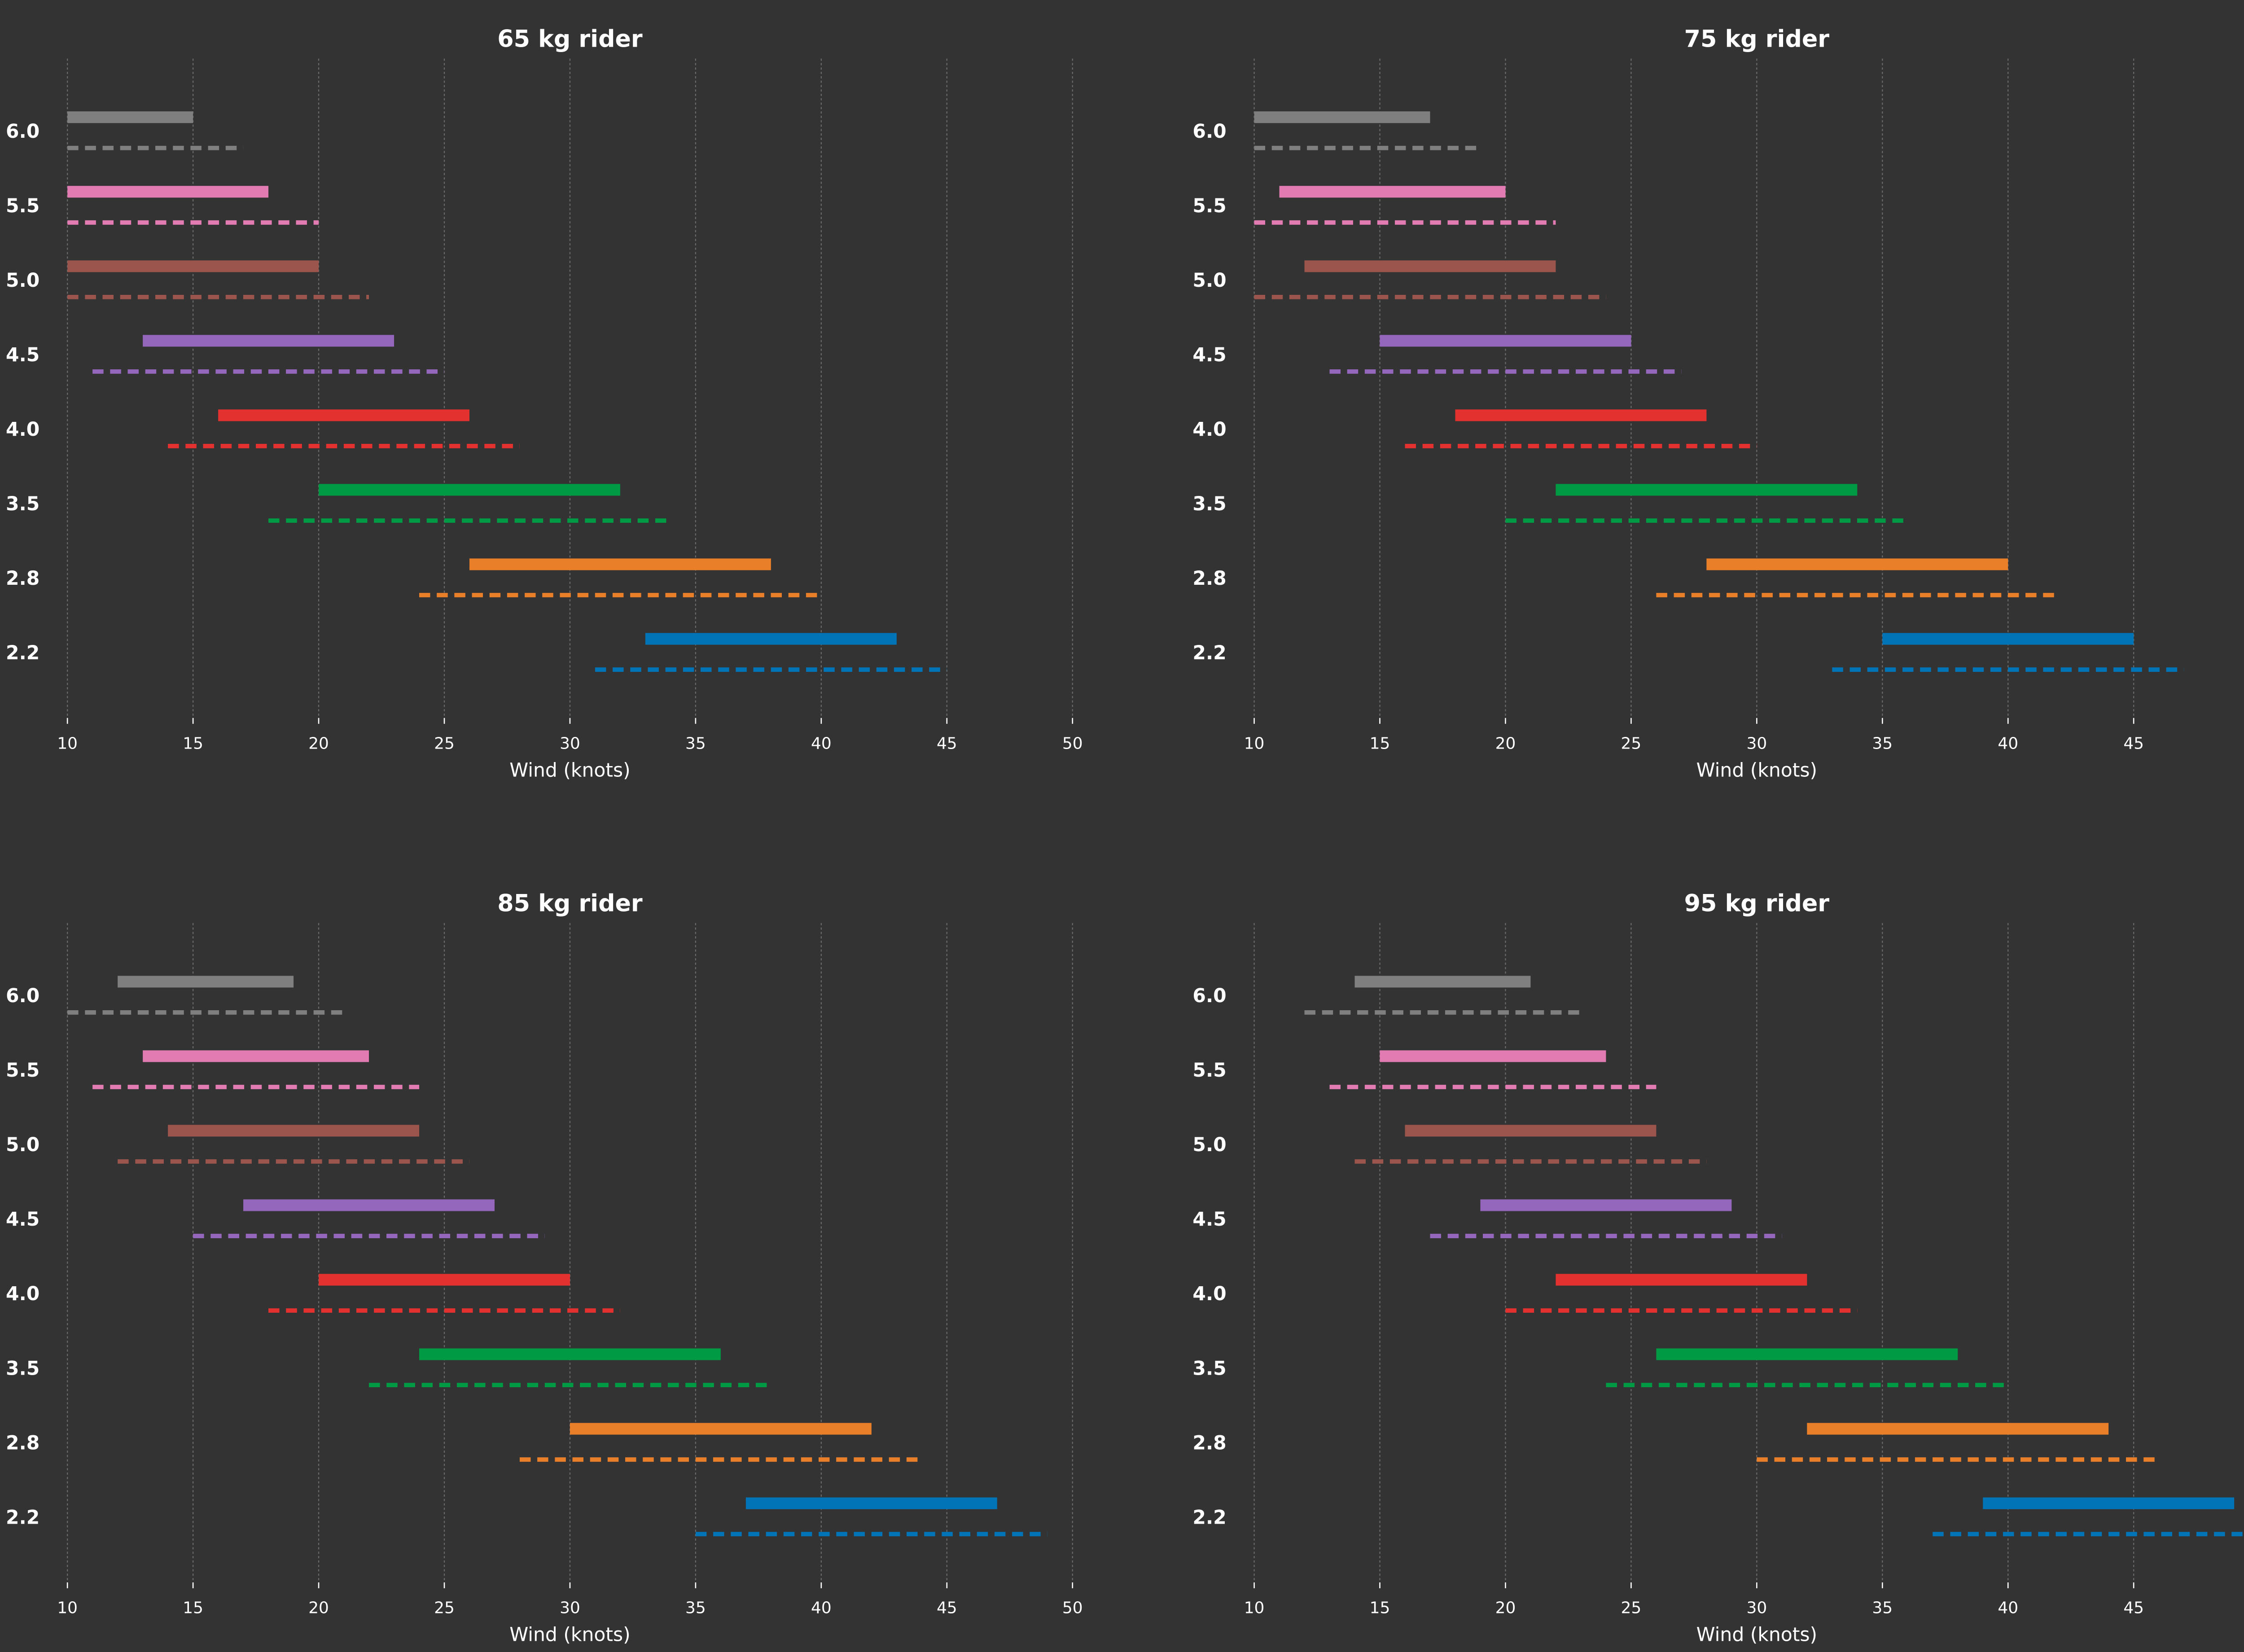 The image size is (2244, 1652). I want to click on subplot-title: 65 kg rider, so click(570, 39).